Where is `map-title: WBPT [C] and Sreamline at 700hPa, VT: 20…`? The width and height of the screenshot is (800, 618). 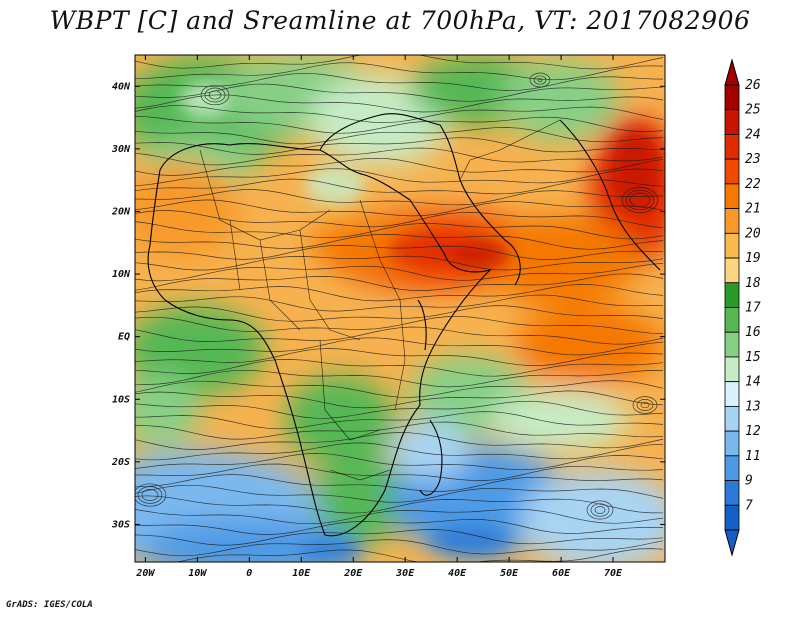 map-title: WBPT [C] and Sreamline at 700hPa, VT: 20… is located at coordinates (400, 20).